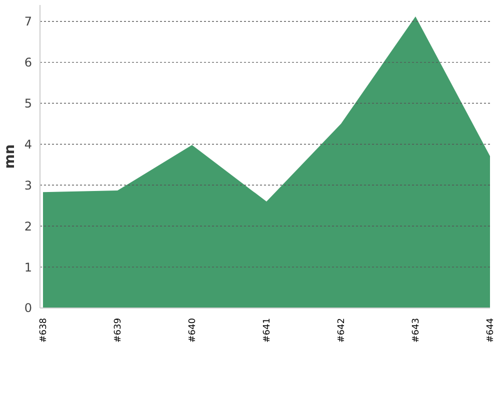  Describe the element at coordinates (267, 330) in the screenshot. I see `x-tick-label: #641` at that location.